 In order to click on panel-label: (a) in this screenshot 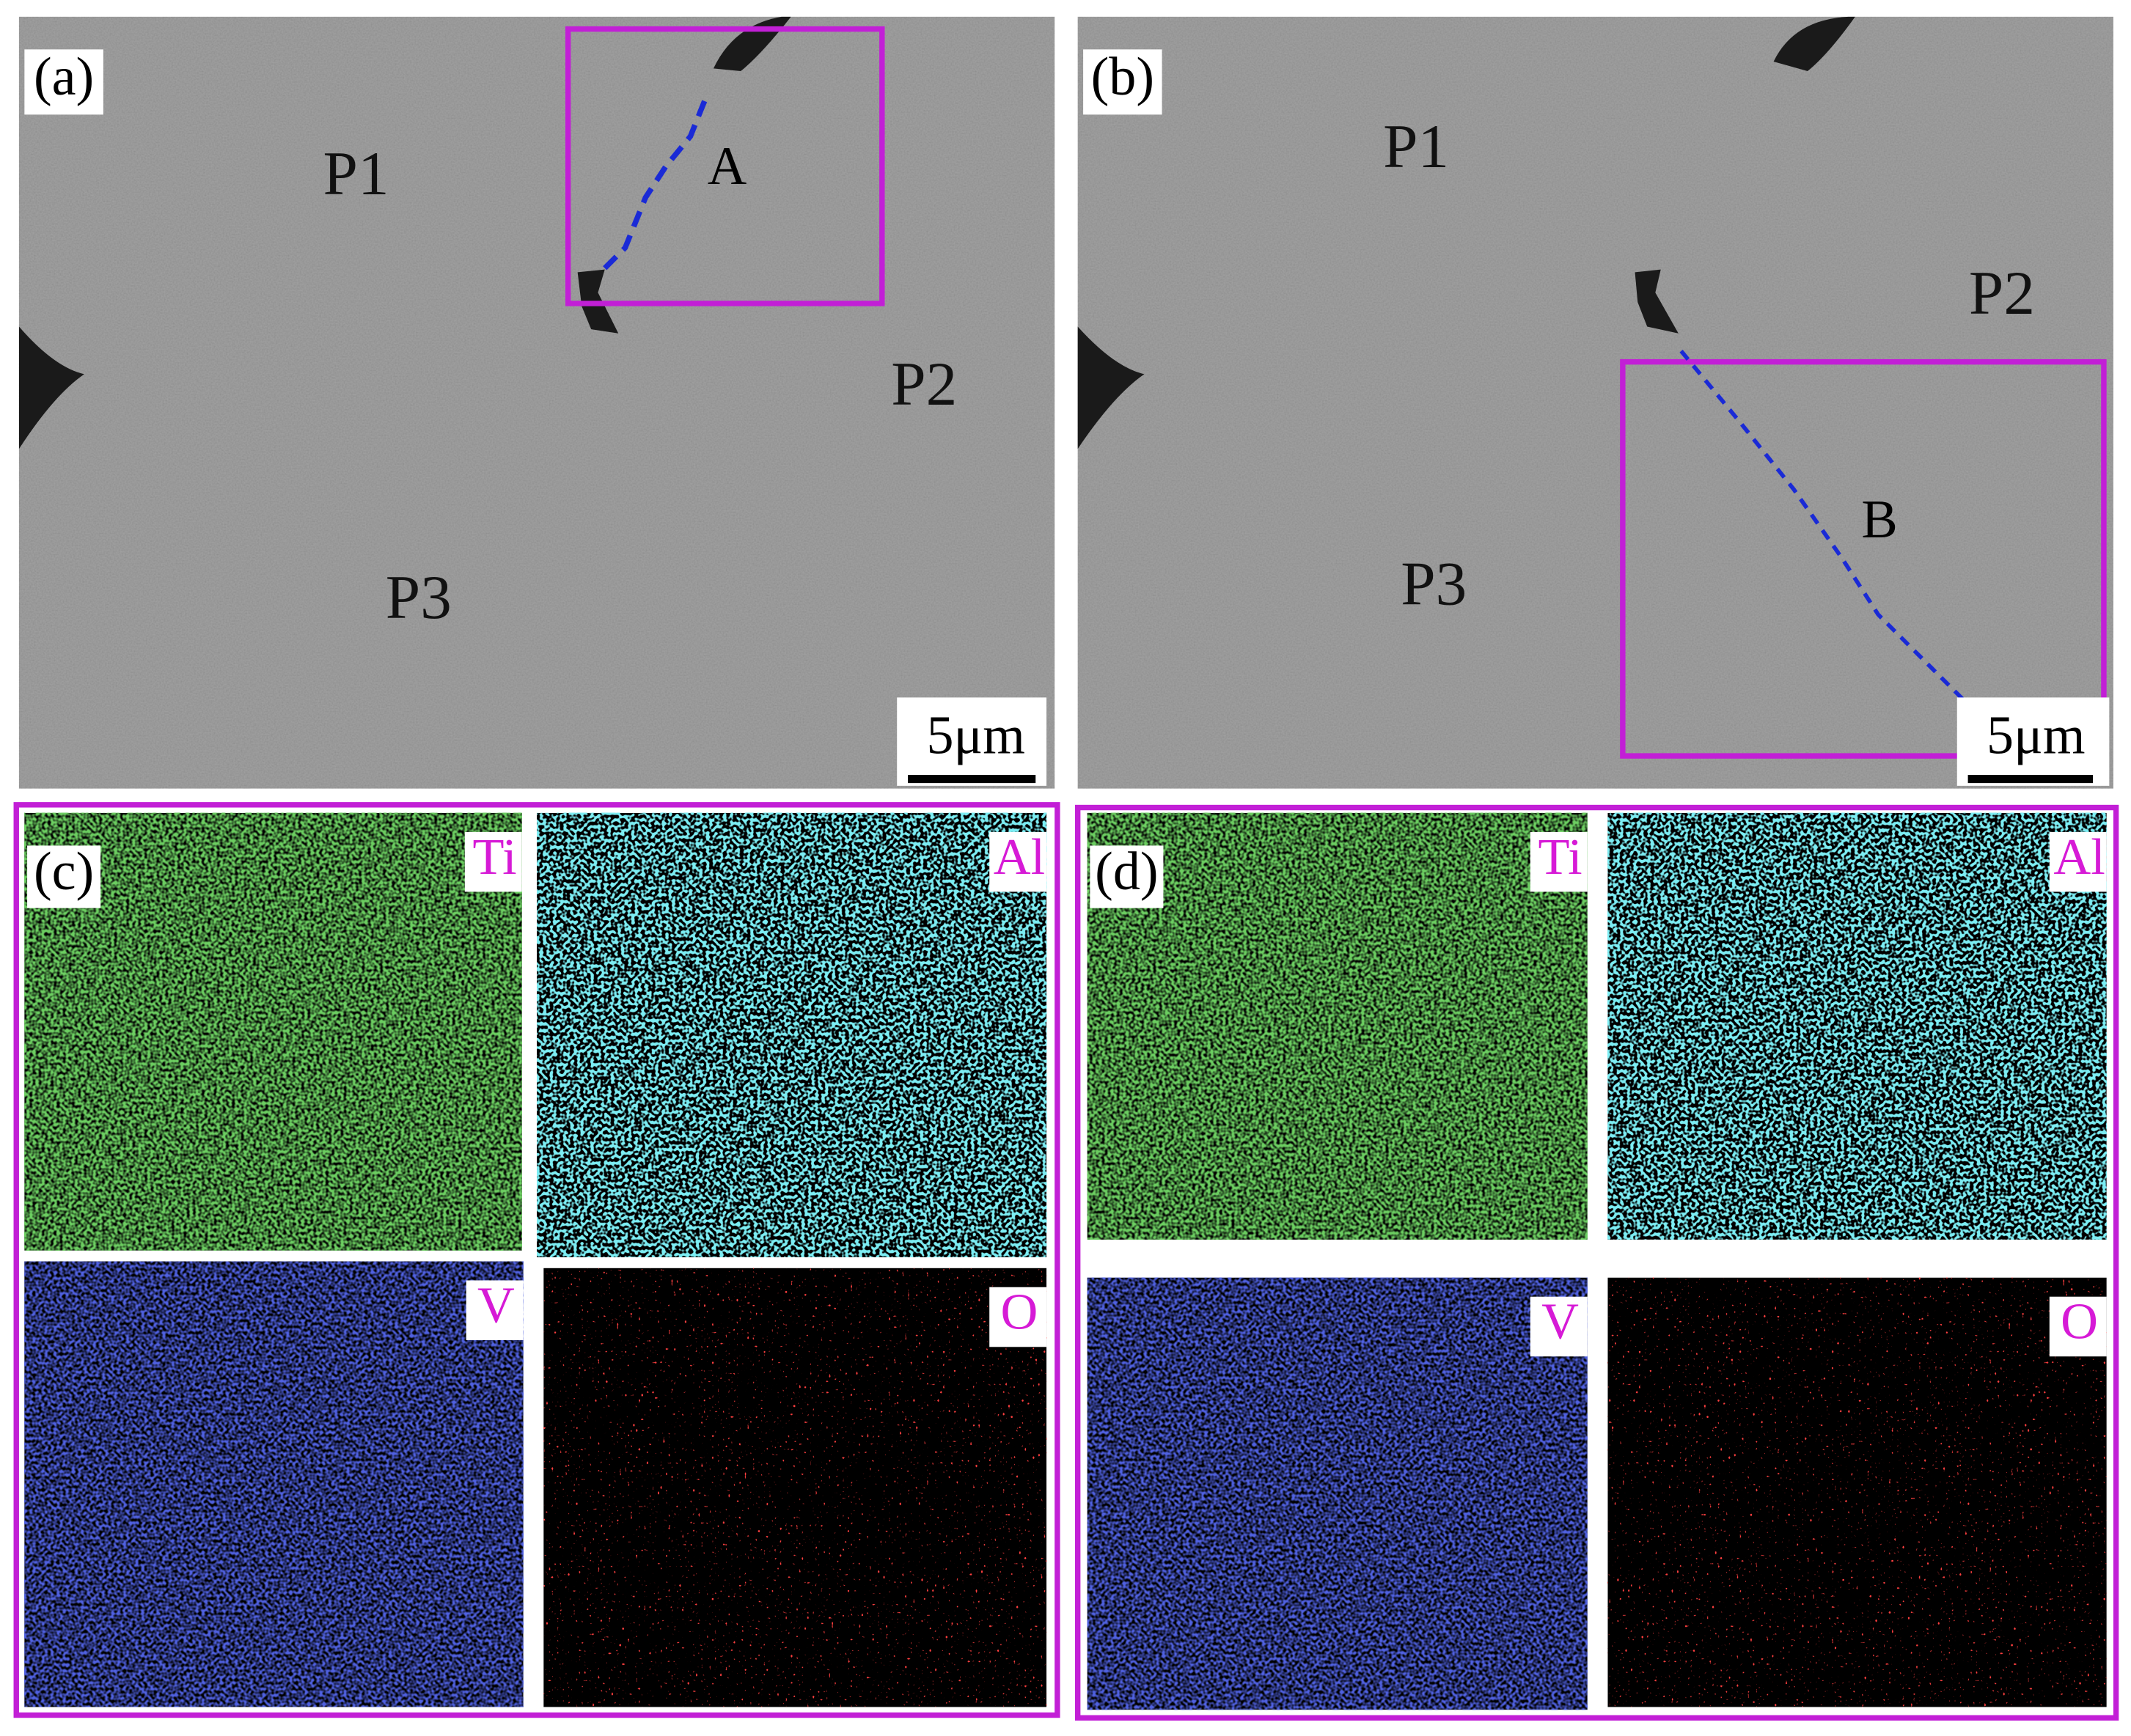, I will do `click(64, 77)`.